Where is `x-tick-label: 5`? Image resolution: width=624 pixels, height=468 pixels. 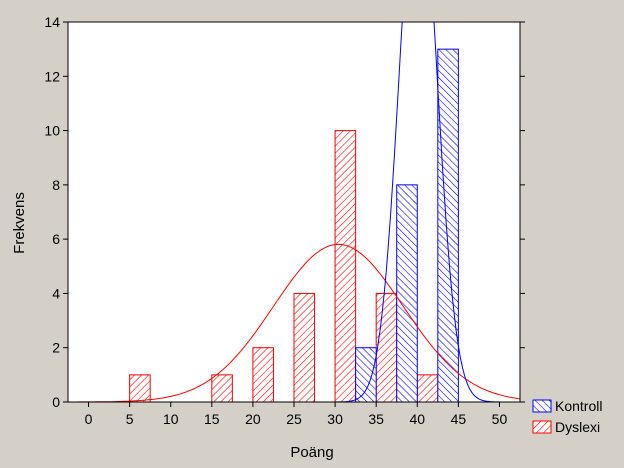 x-tick-label: 5 is located at coordinates (130, 419).